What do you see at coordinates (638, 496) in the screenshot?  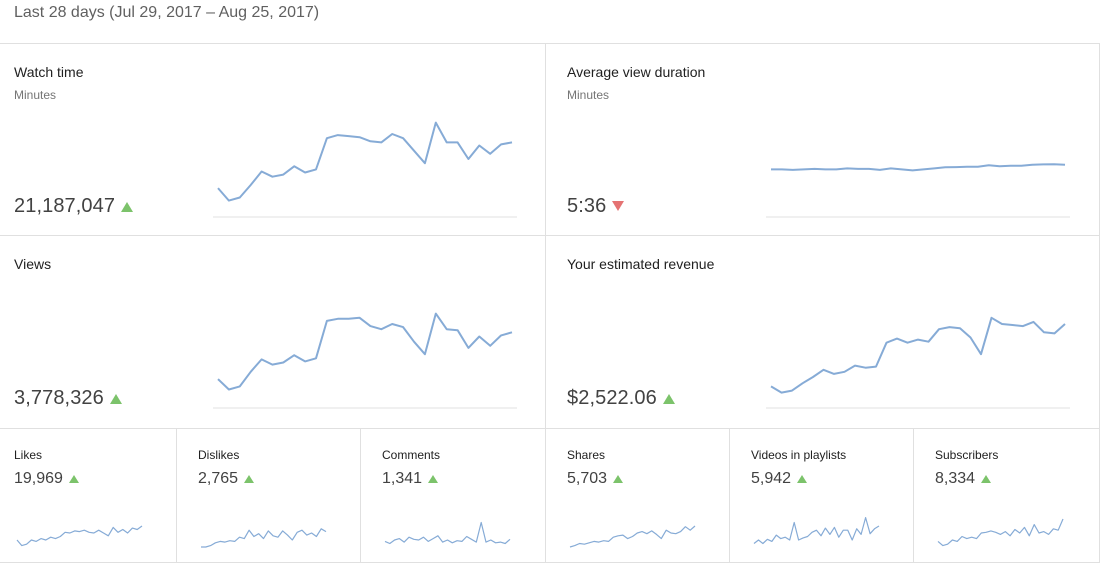 I see `card-shares: Shares 5,703` at bounding box center [638, 496].